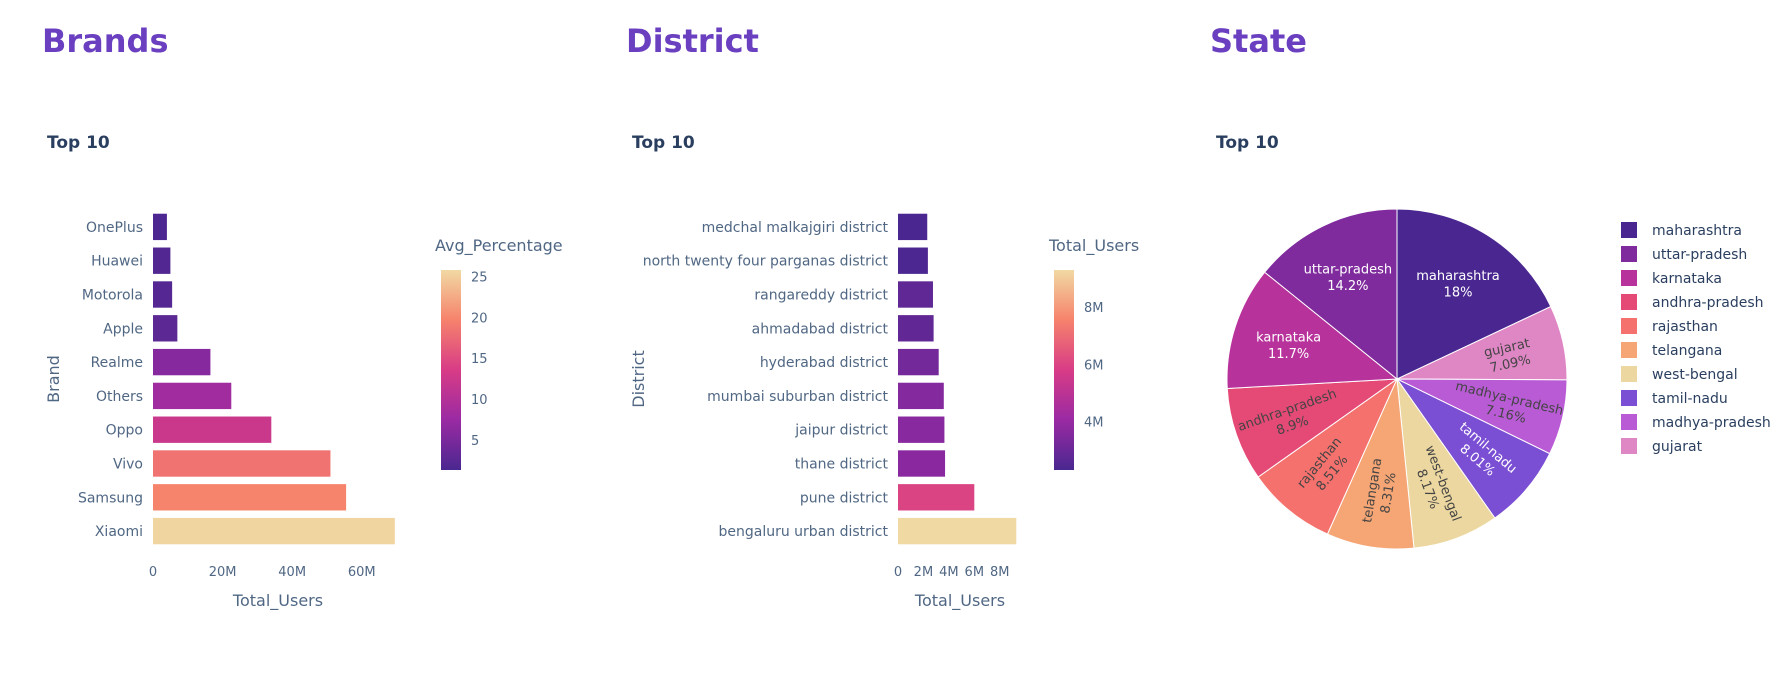  What do you see at coordinates (1629, 374) in the screenshot?
I see `legend-swatch-west-bengal` at bounding box center [1629, 374].